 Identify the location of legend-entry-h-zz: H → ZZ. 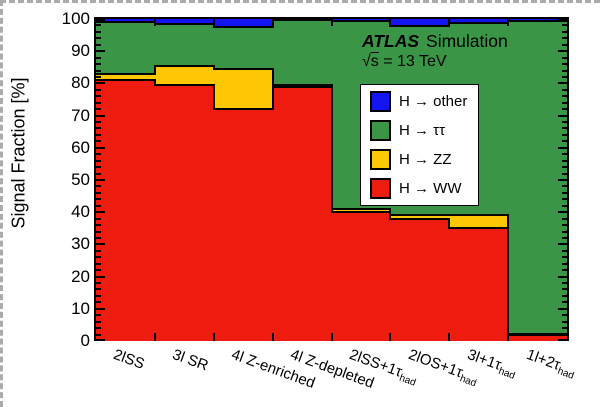
(424, 160).